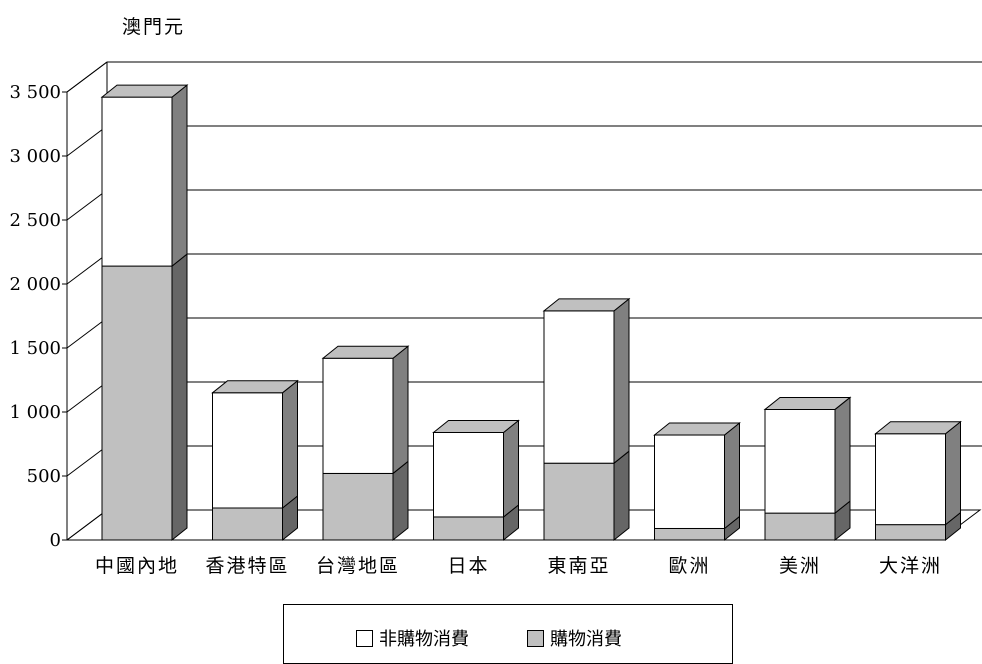 The width and height of the screenshot is (982, 664). I want to click on y-axis-unit-label: 澳門元, so click(154, 27).